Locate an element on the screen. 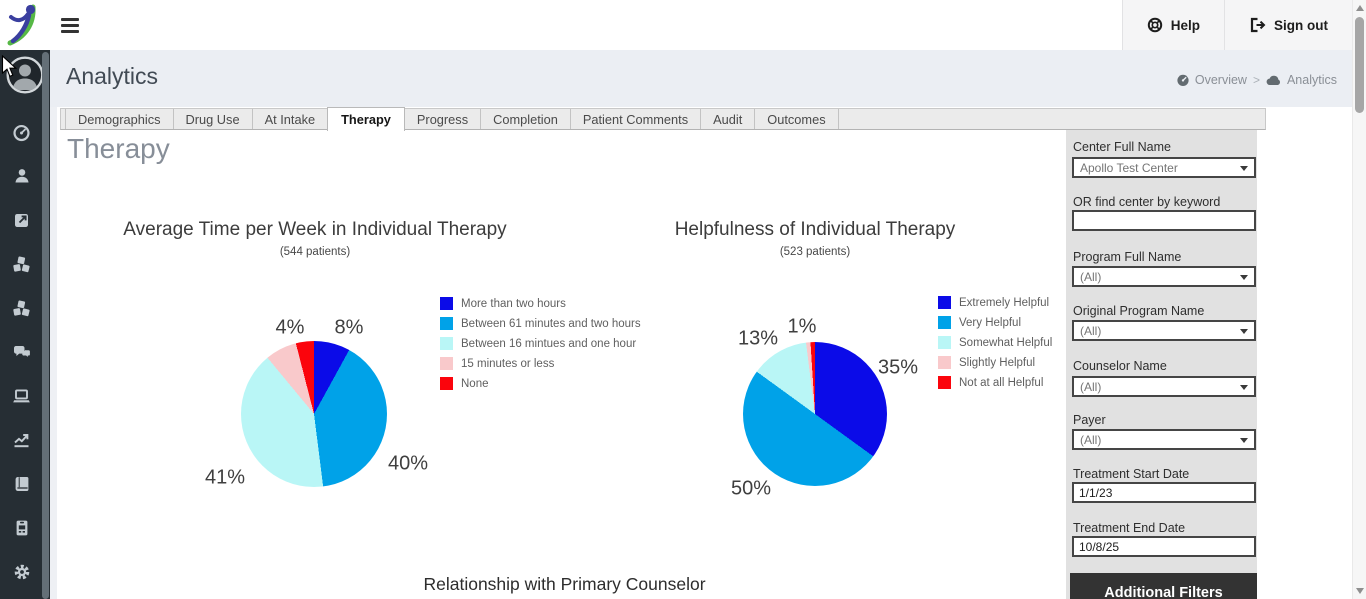 This screenshot has height=599, width=1366. scroll-down-arrow is located at coordinates (1360, 591).